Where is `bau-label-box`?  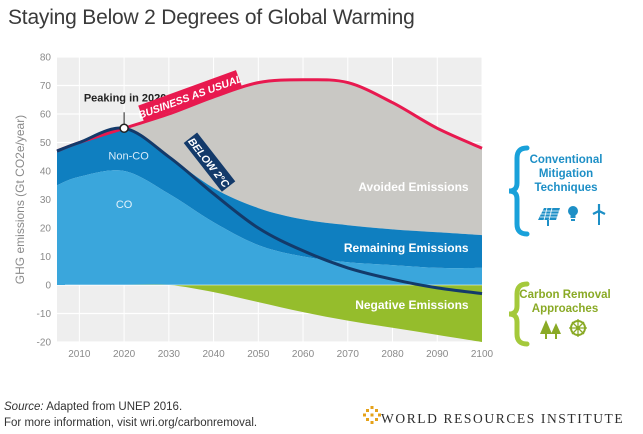 bau-label-box is located at coordinates (190, 96).